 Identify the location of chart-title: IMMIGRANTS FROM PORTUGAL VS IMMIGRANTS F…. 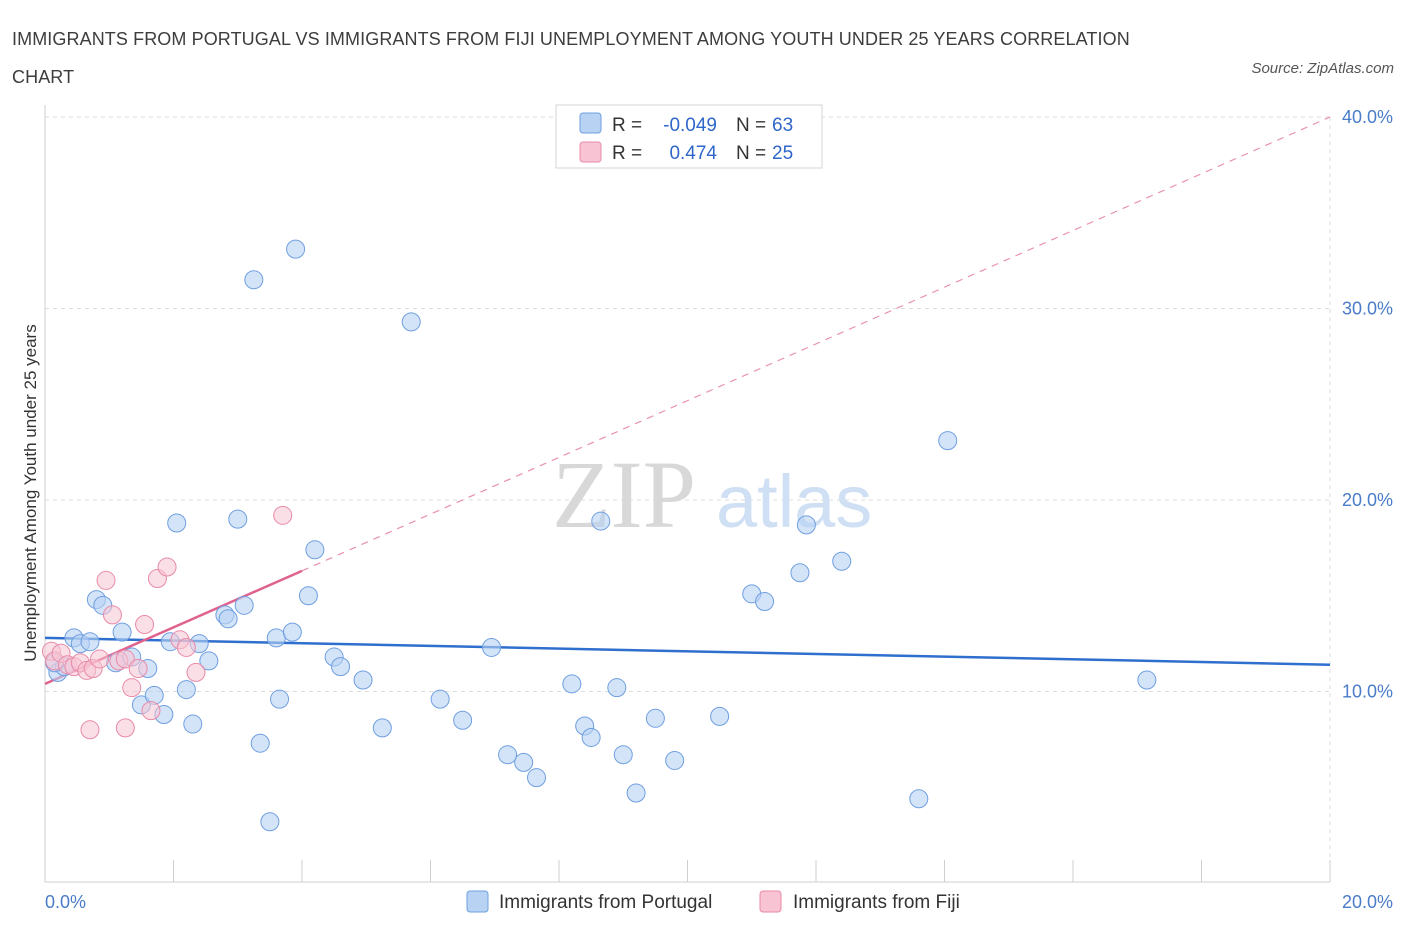
(571, 58).